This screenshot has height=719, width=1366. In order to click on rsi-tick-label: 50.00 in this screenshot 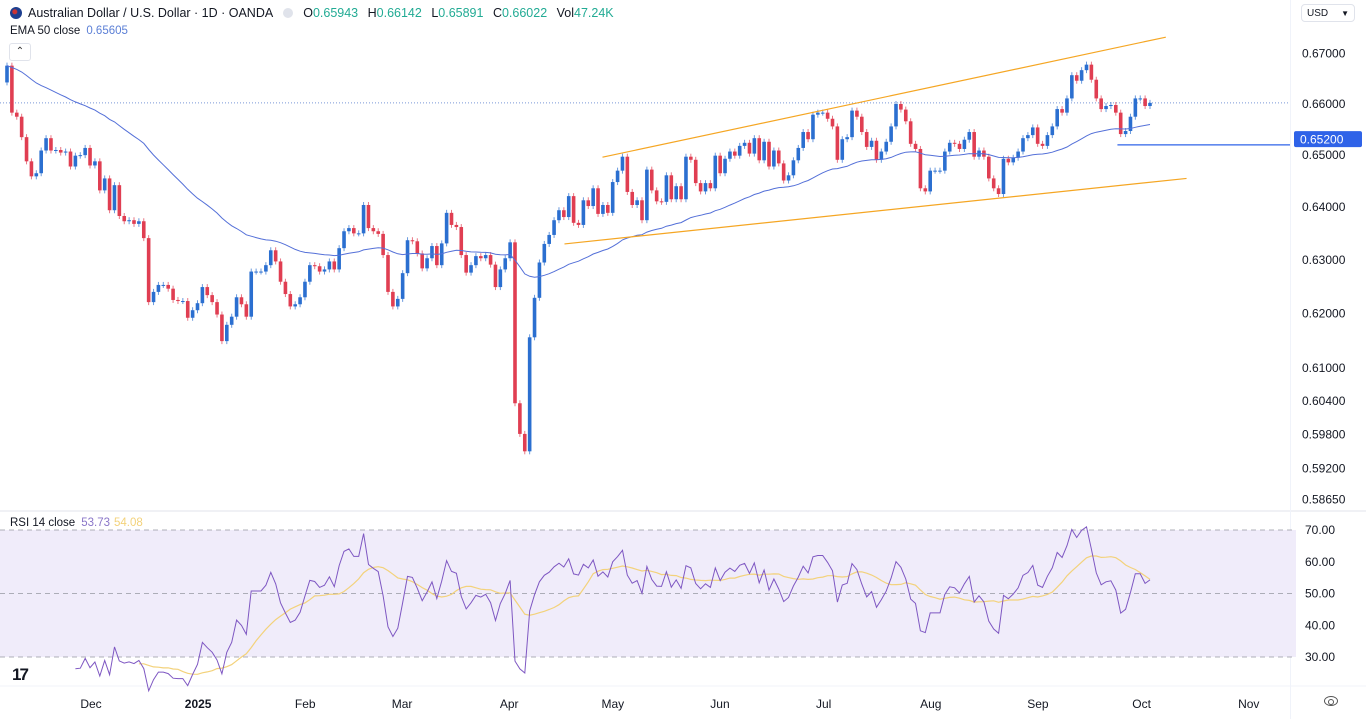, I will do `click(1320, 594)`.